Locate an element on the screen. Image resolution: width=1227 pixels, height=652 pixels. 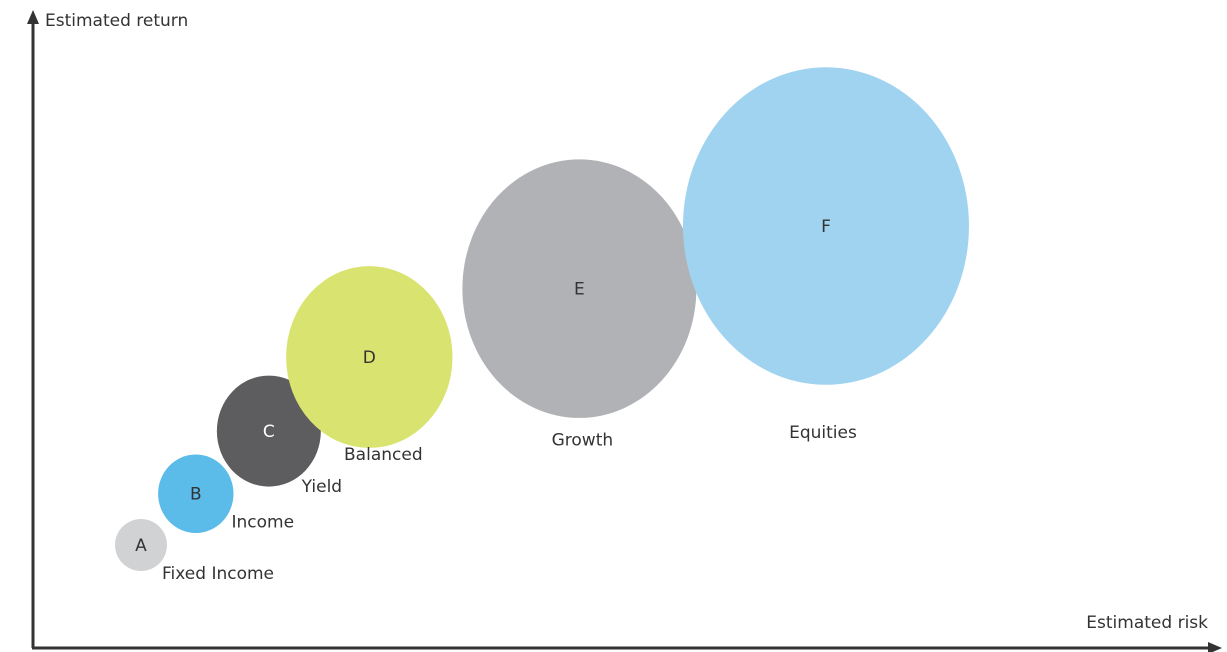
bubble-name-b: Income is located at coordinates (263, 523).